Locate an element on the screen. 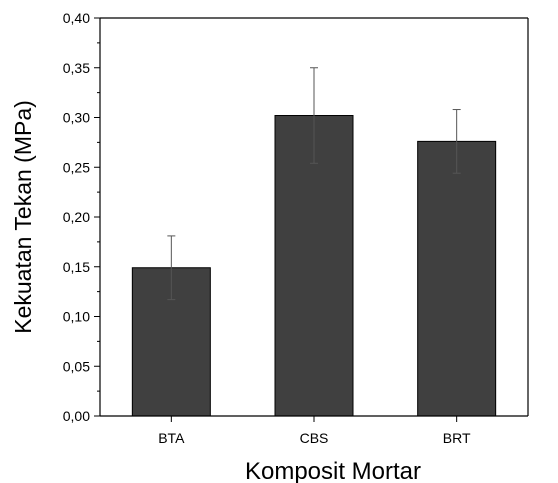 The height and width of the screenshot is (483, 558). y-tick-label: 0,00 is located at coordinates (76, 416).